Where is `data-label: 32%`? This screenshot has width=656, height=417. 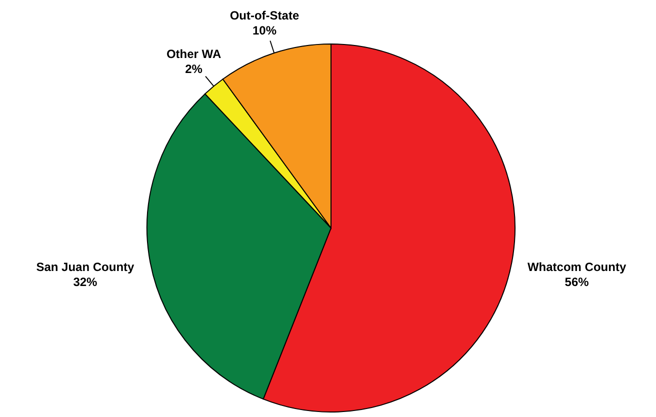
data-label: 32% is located at coordinates (85, 281).